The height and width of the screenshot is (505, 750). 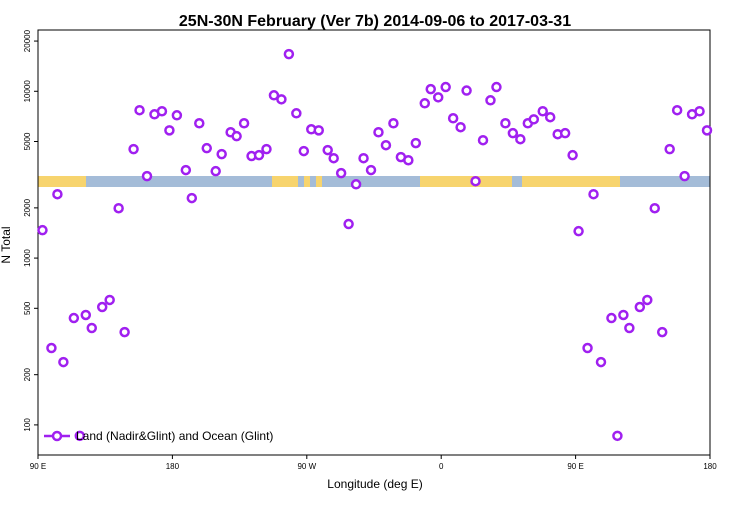 I want to click on ocean-band, so click(x=374, y=181).